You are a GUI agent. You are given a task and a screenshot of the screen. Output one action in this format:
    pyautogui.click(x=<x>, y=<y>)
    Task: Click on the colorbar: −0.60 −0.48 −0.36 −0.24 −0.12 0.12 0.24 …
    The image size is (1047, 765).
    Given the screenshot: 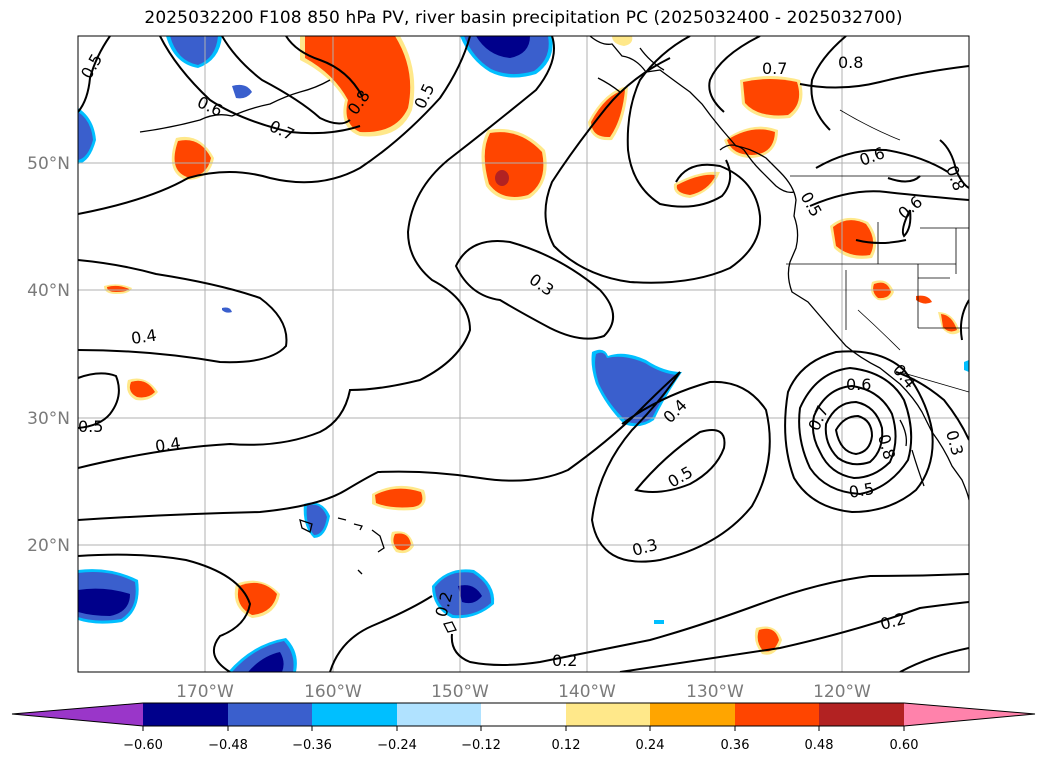 What is the action you would take?
    pyautogui.click(x=523, y=727)
    